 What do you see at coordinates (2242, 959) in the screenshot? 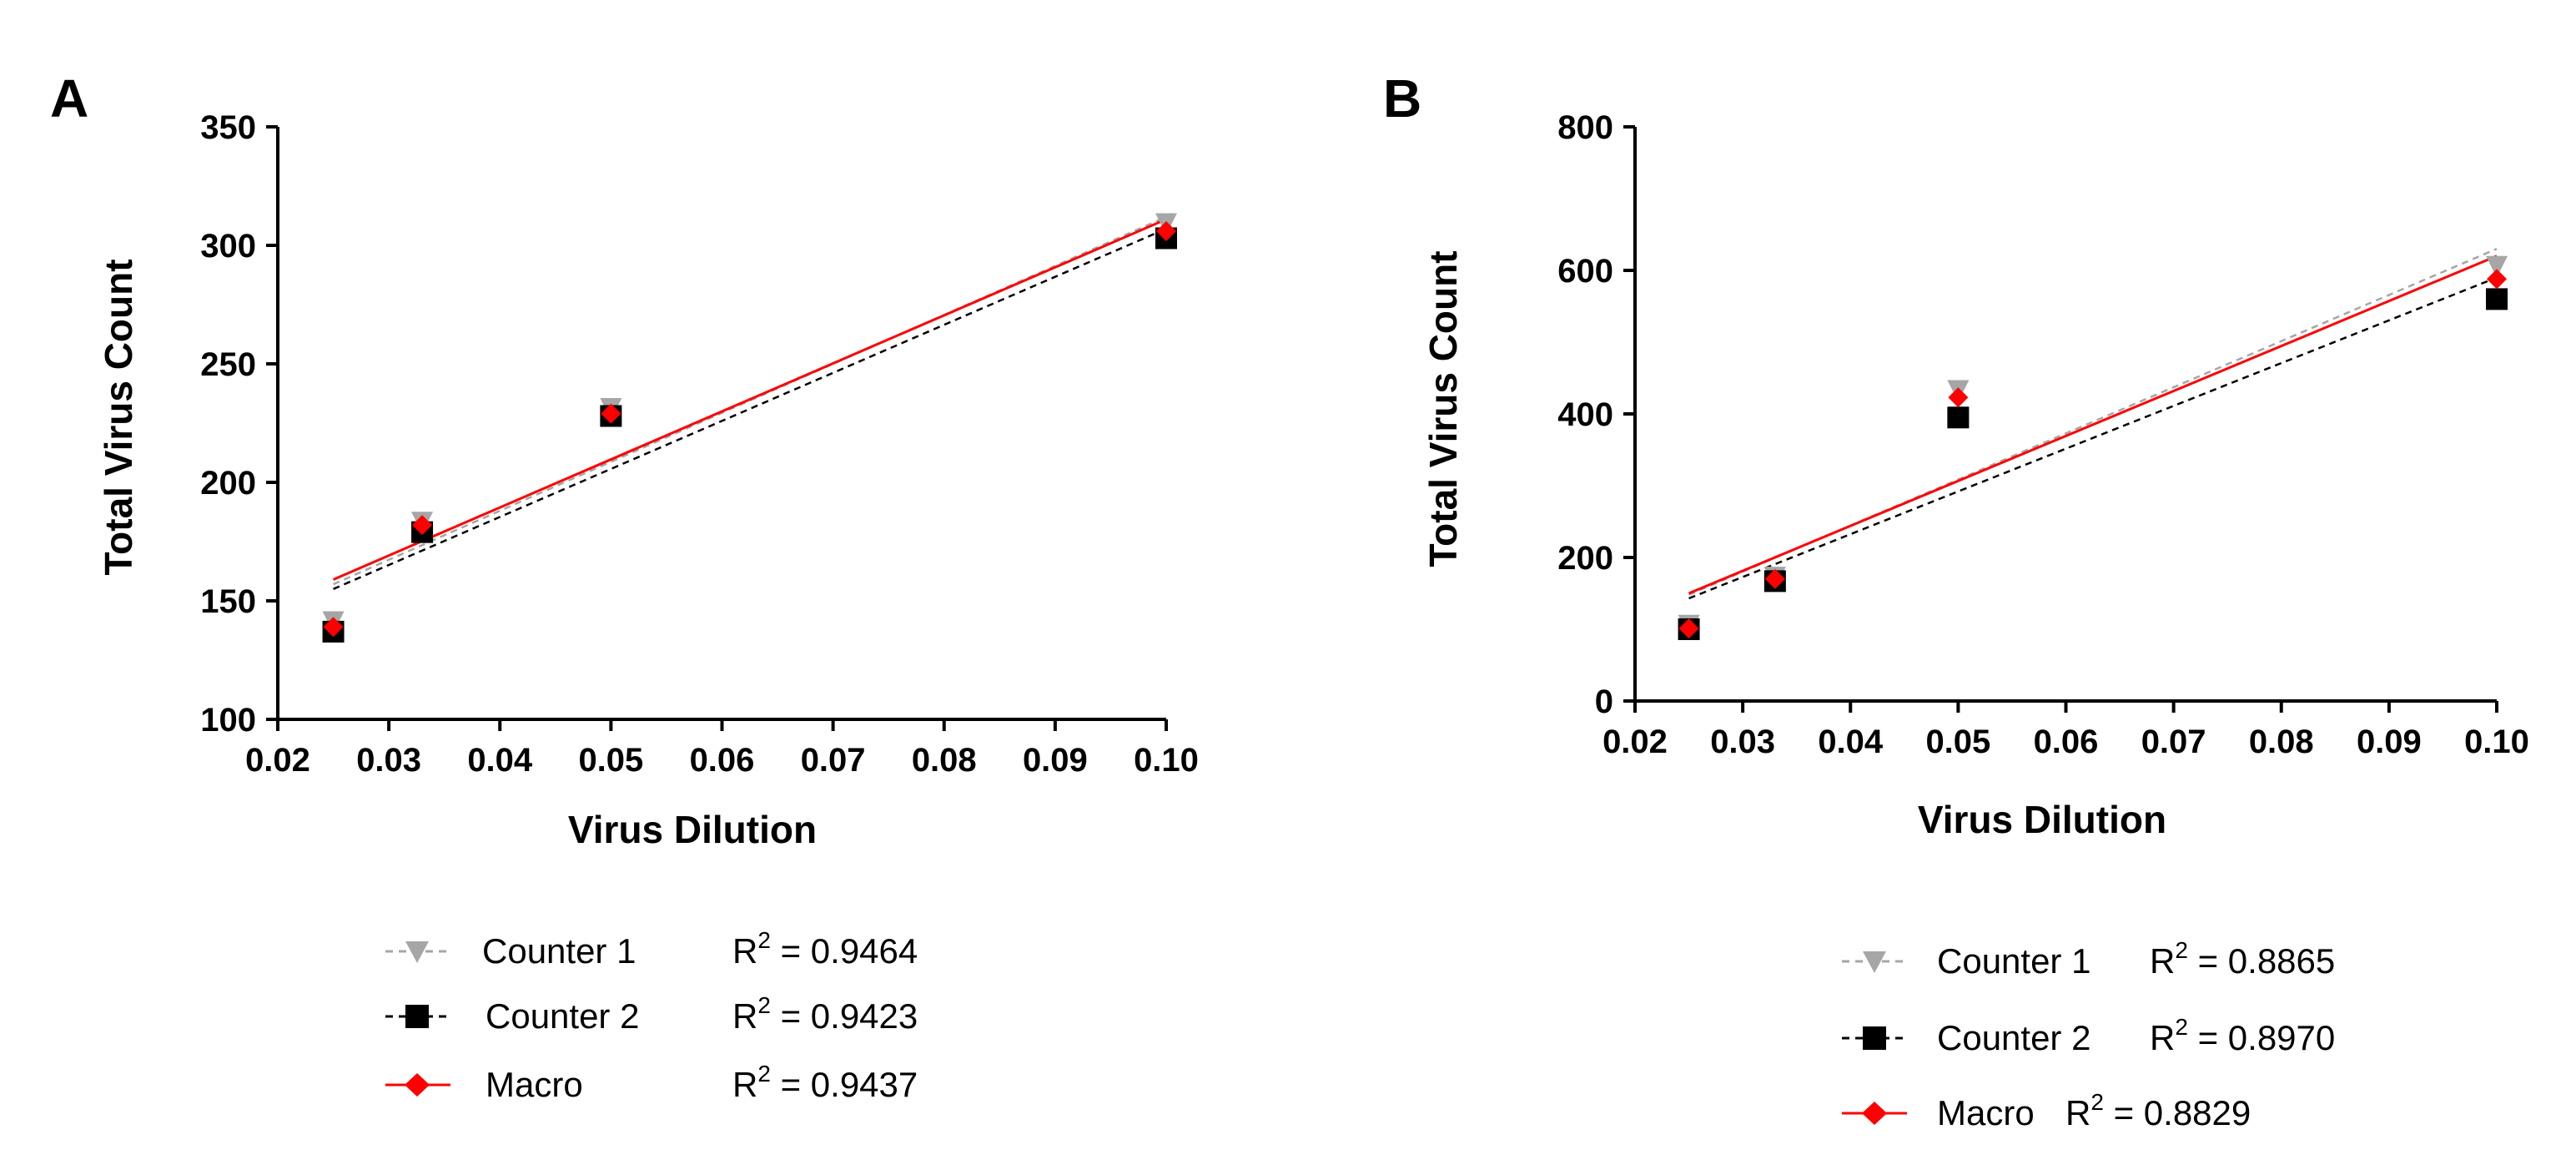
I see `legend-r2: R2 = 0.8865` at bounding box center [2242, 959].